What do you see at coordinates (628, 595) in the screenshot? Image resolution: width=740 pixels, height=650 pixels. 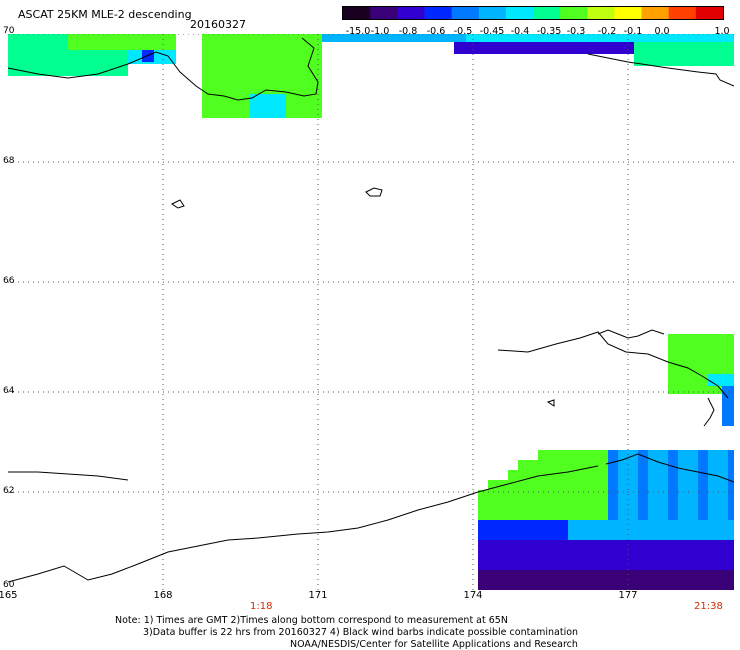 I see `lon-label-177: 177` at bounding box center [628, 595].